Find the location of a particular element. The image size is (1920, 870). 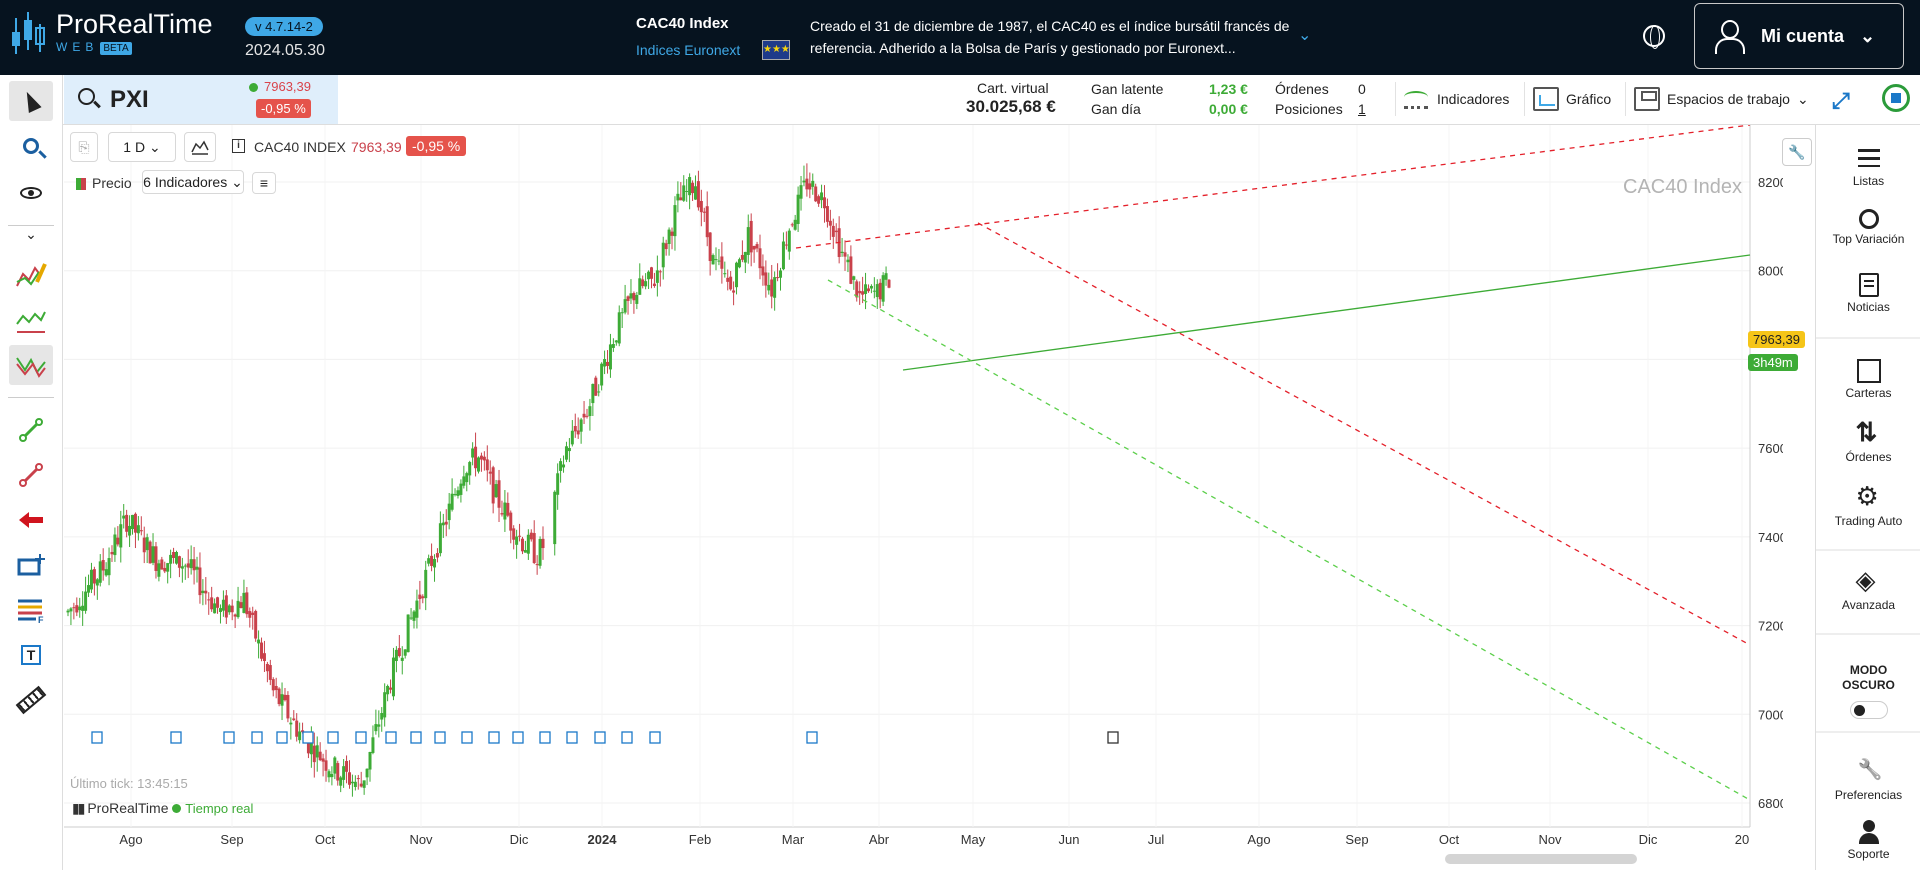

dark-mode-toggle is located at coordinates (1868, 710).